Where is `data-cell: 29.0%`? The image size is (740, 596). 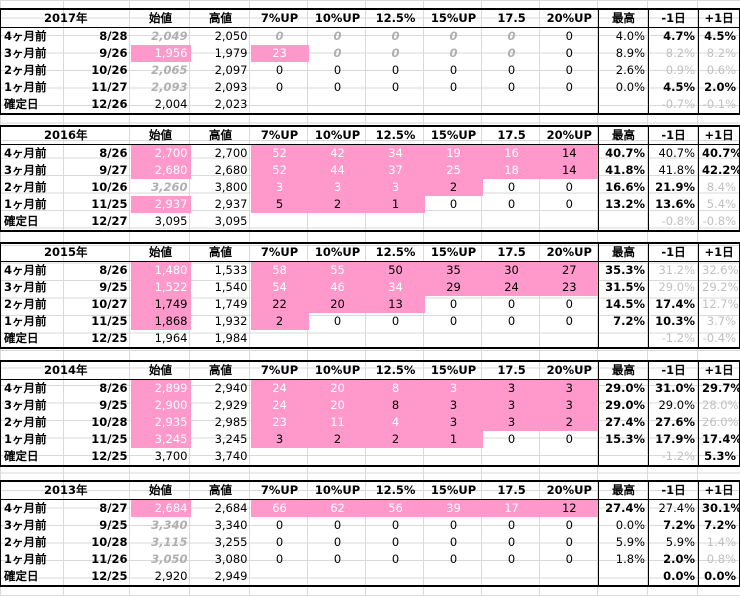
data-cell: 29.0% is located at coordinates (623, 388).